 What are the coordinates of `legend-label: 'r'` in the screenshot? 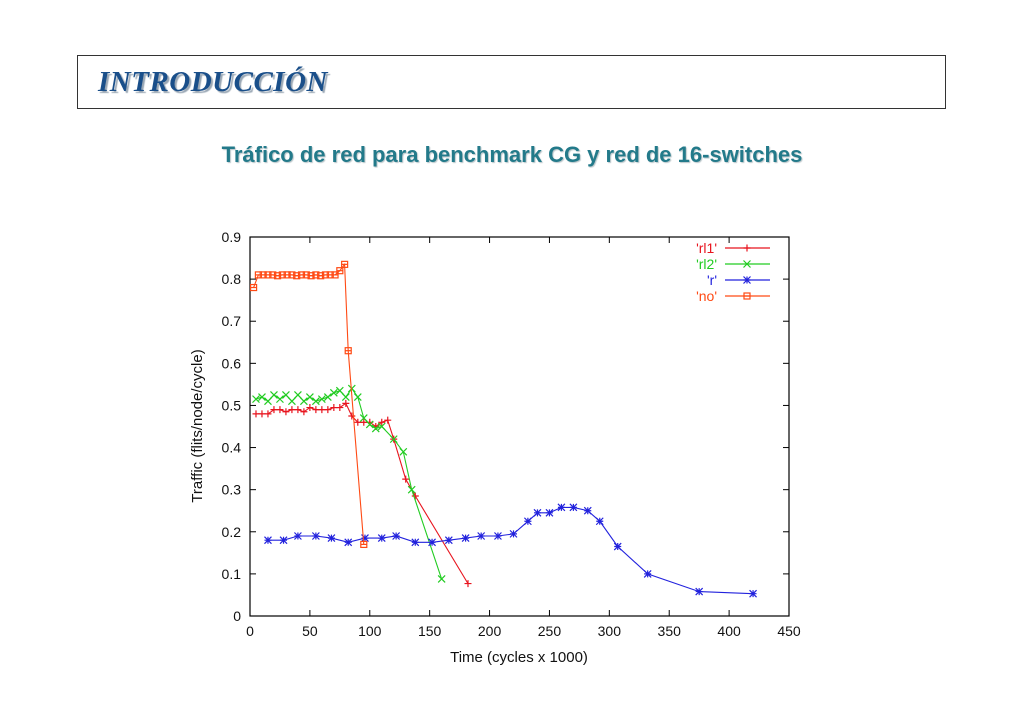 It's located at (712, 280).